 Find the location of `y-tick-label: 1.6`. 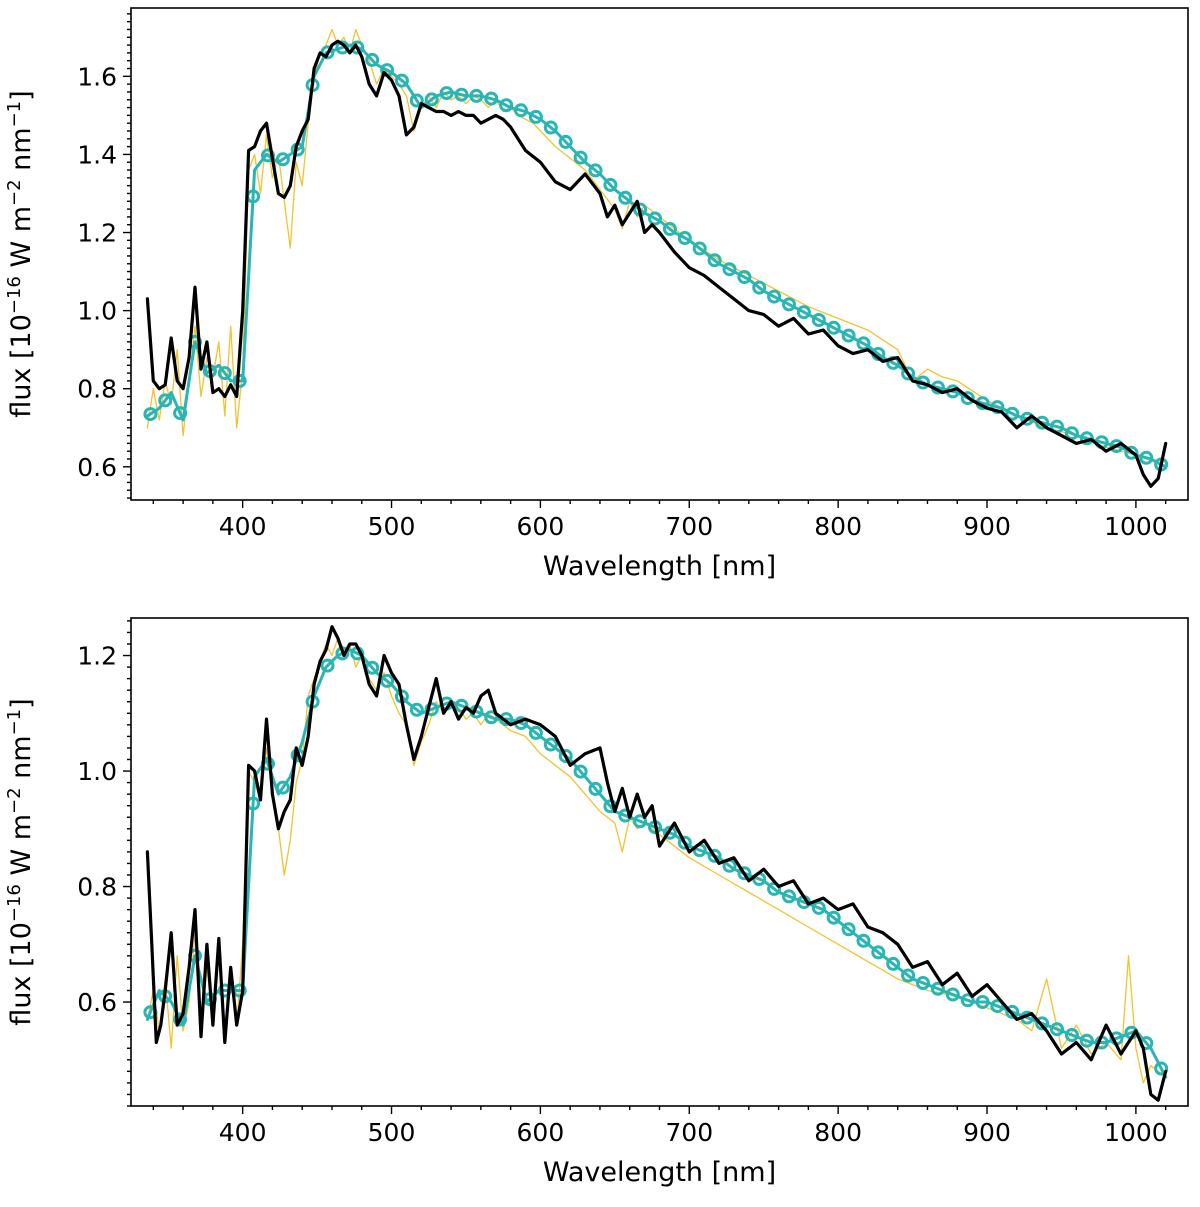

y-tick-label: 1.6 is located at coordinates (97, 76).